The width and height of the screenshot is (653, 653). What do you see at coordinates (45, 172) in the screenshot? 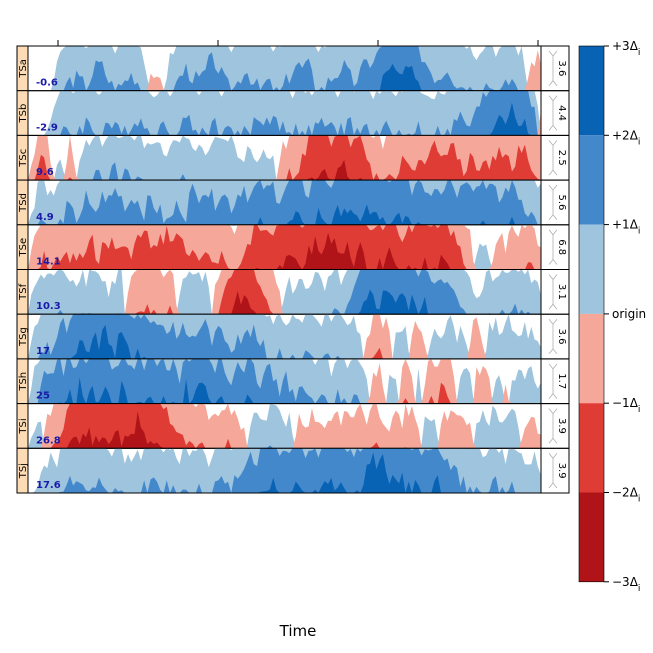
I see `origin-label-TSc: 9.6` at bounding box center [45, 172].